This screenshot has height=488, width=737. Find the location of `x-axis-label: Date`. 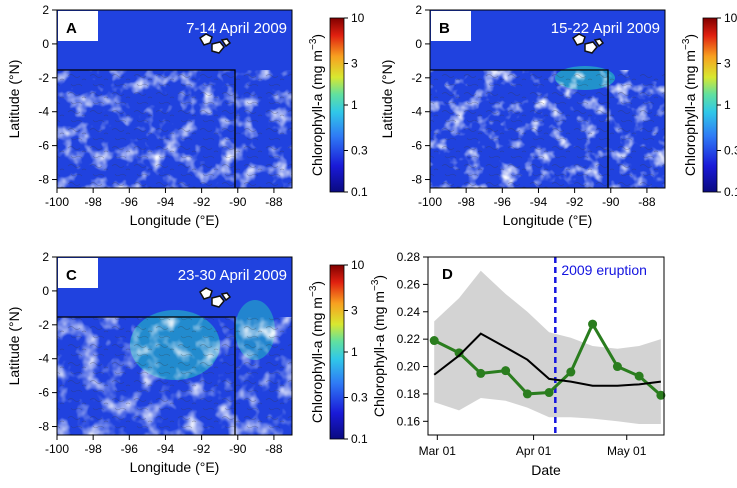

x-axis-label: Date is located at coordinates (546, 470).